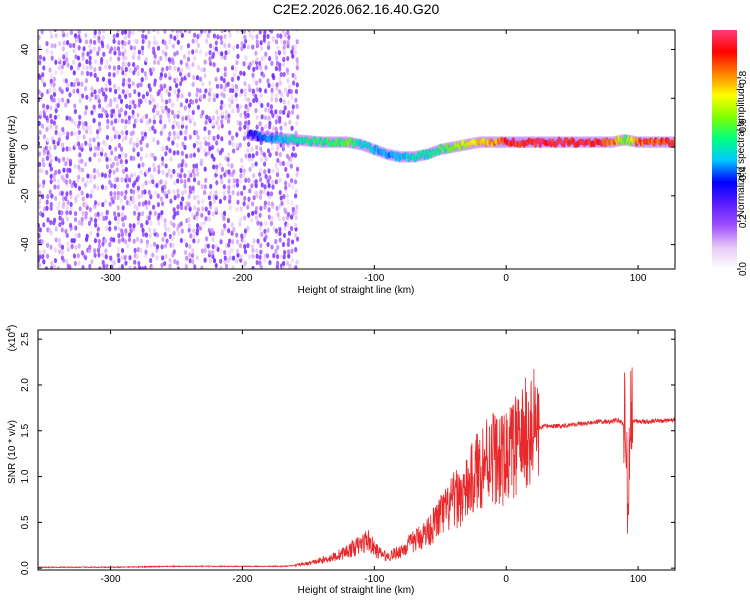 This screenshot has height=600, width=750. Describe the element at coordinates (356, 9) in the screenshot. I see `figure-title: C2E2.2026.062.16.40.G20` at that location.